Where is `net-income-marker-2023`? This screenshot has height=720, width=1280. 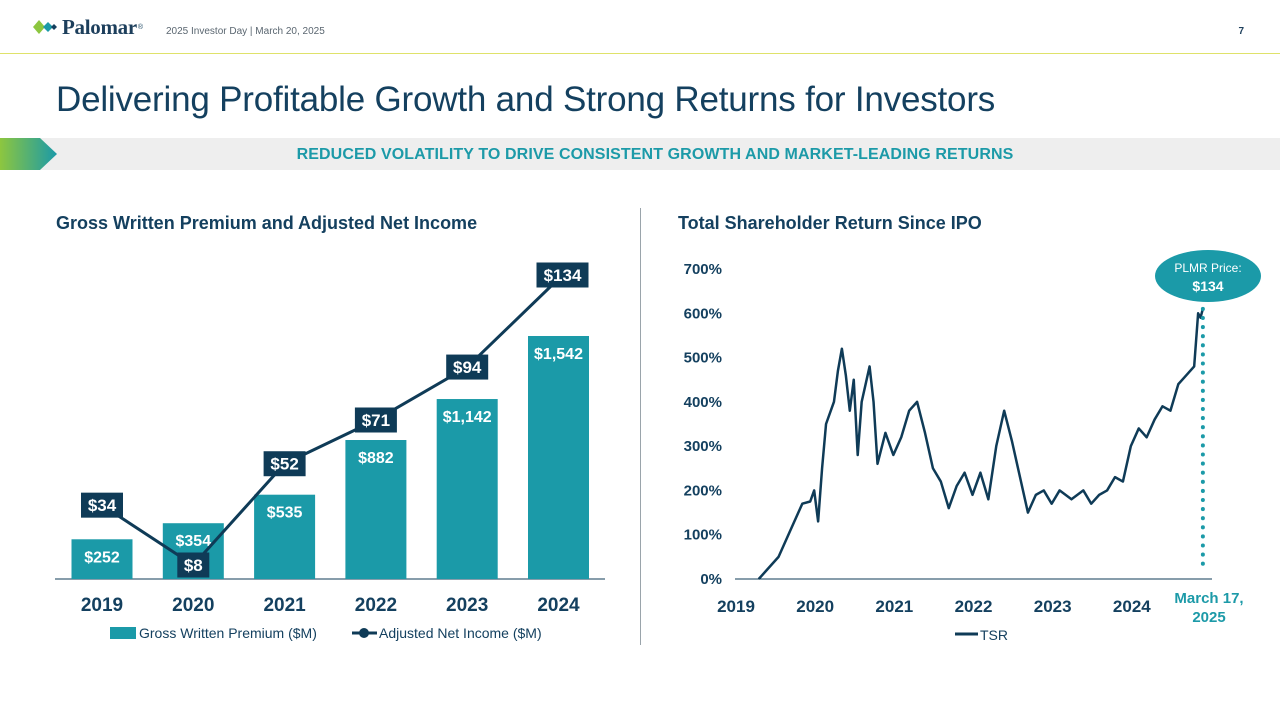
net-income-marker-2023 is located at coordinates (467, 367).